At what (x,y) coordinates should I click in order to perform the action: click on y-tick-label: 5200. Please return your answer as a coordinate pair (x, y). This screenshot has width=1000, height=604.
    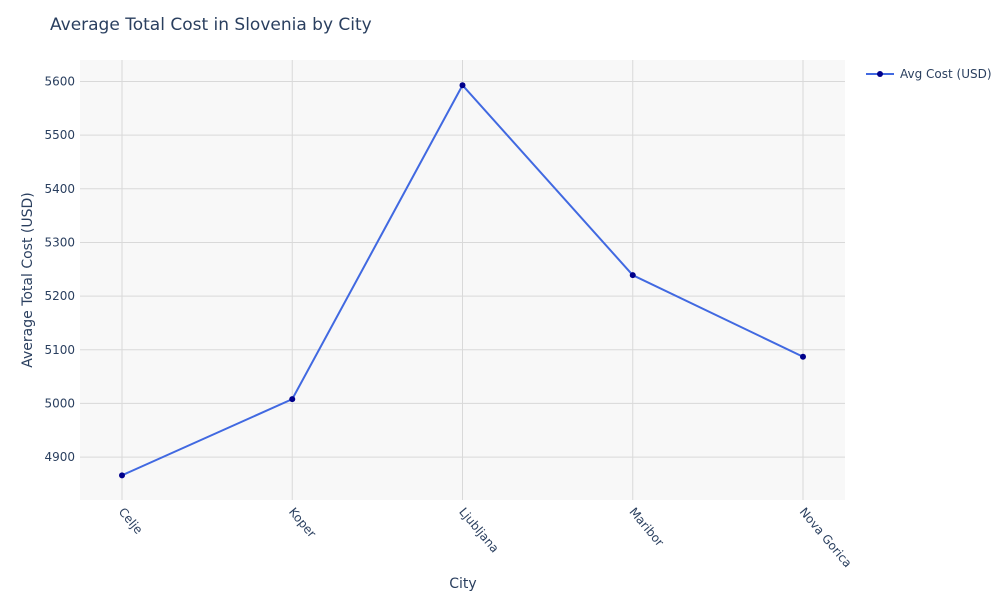
    Looking at the image, I should click on (59, 296).